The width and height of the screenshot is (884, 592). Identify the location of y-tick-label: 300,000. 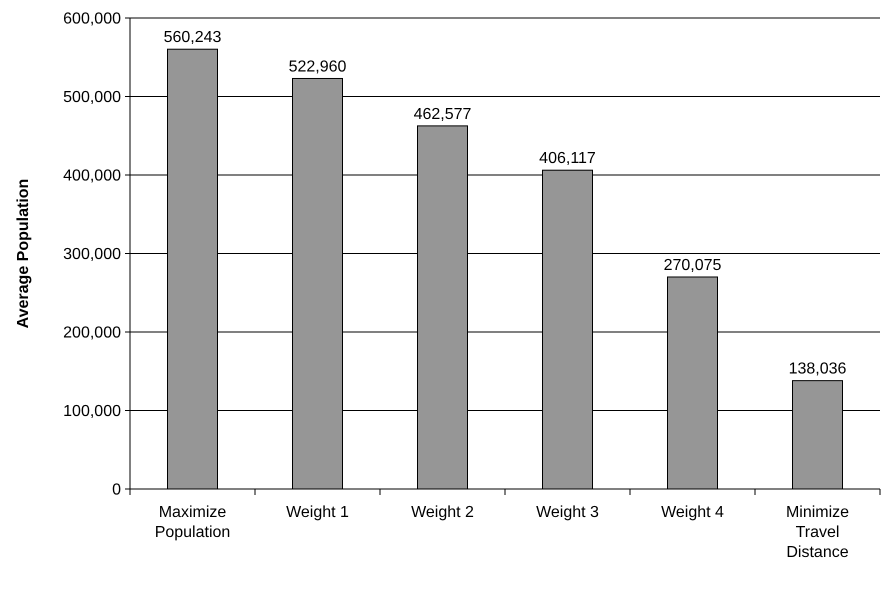
(92, 255).